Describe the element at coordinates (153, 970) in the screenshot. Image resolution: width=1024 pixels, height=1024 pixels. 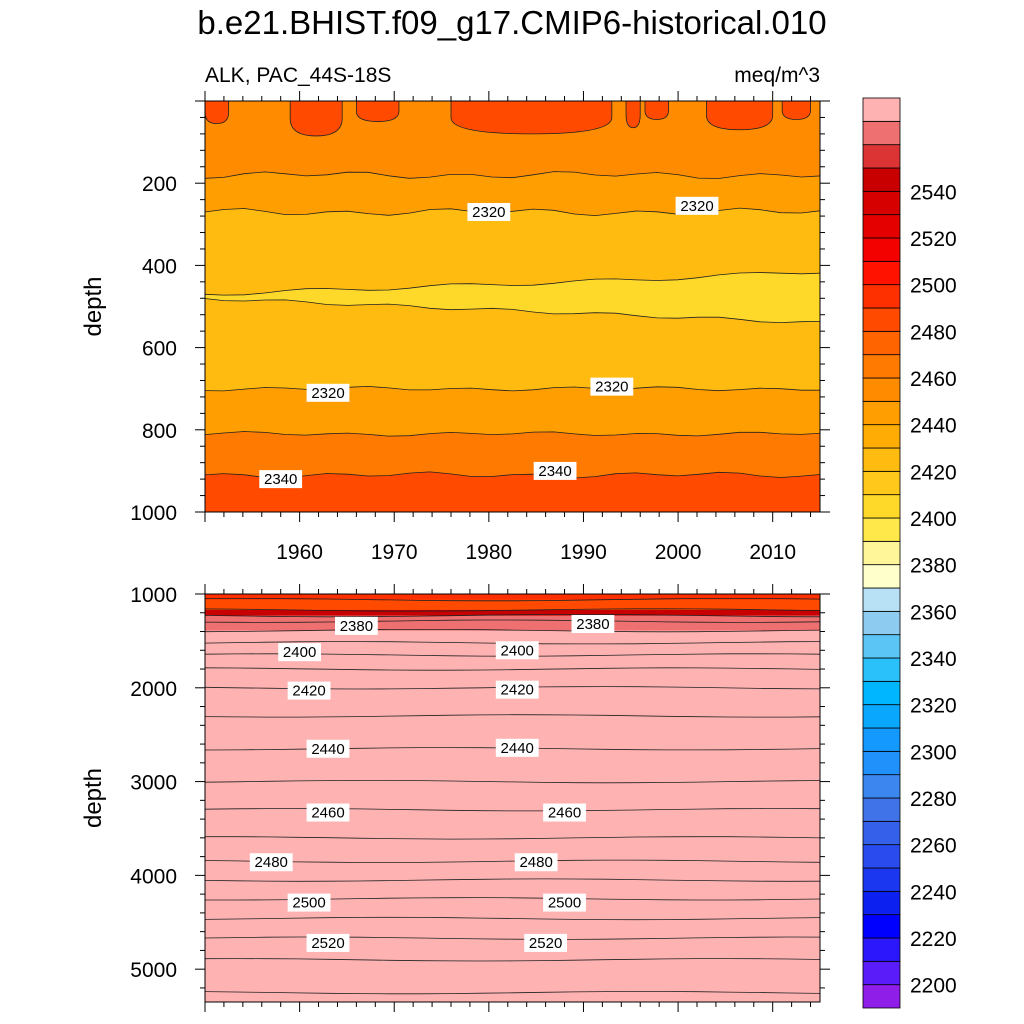
I see `y-tick-label: 5000` at that location.